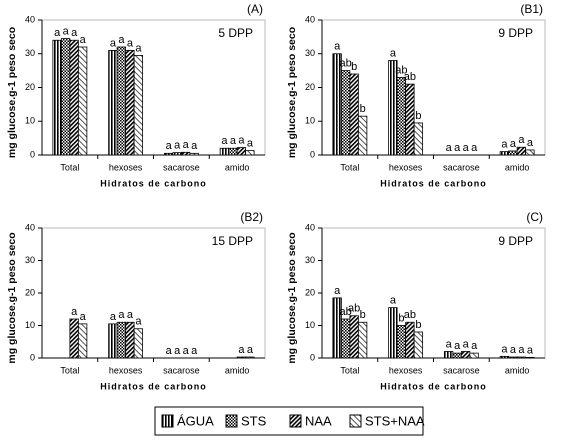  What do you see at coordinates (318, 420) in the screenshot?
I see `legend-label: NAA` at bounding box center [318, 420].